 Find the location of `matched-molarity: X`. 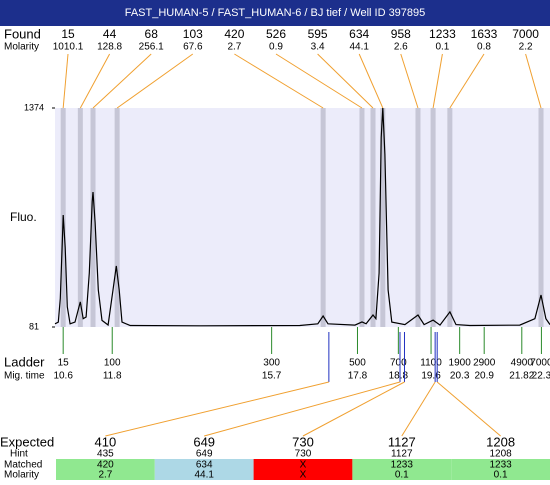

matched-molarity: X is located at coordinates (303, 475).